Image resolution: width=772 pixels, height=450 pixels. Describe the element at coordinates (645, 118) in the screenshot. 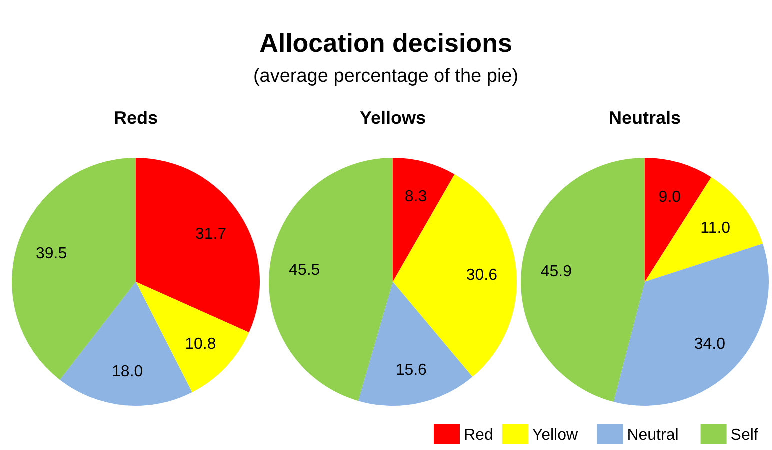

I see `chart-title: Neutrals` at that location.